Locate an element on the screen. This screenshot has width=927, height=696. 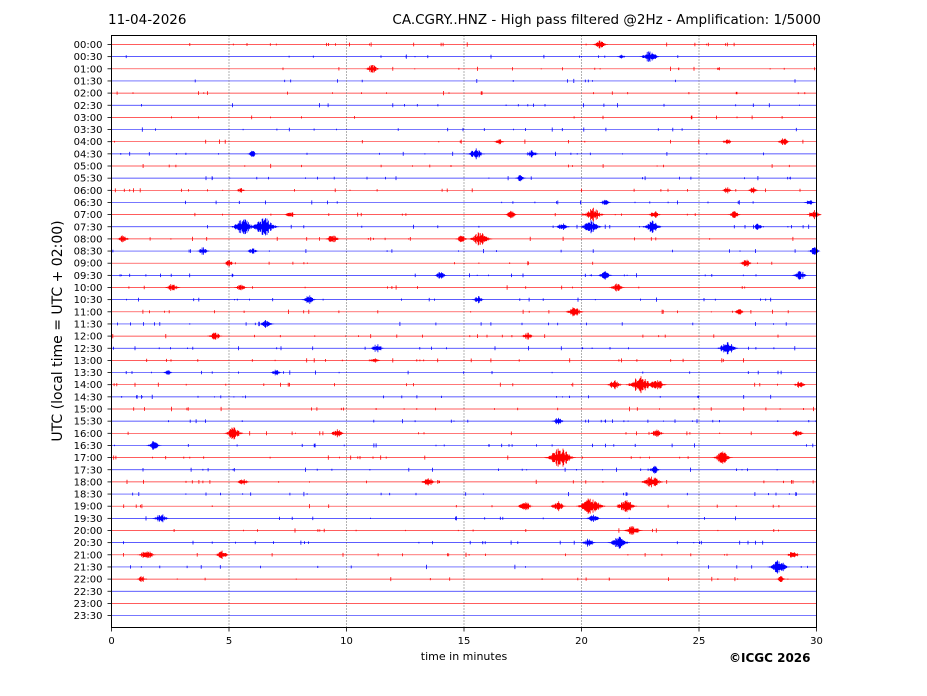
y-tick-label: 13:30 is located at coordinates (88, 373).